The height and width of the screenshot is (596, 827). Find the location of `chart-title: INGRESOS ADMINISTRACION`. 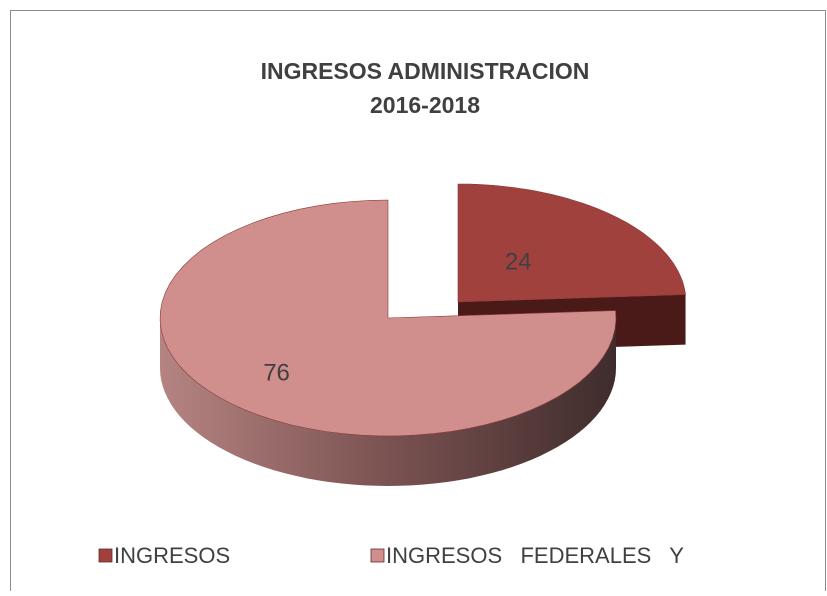

chart-title: INGRESOS ADMINISTRACION is located at coordinates (425, 71).